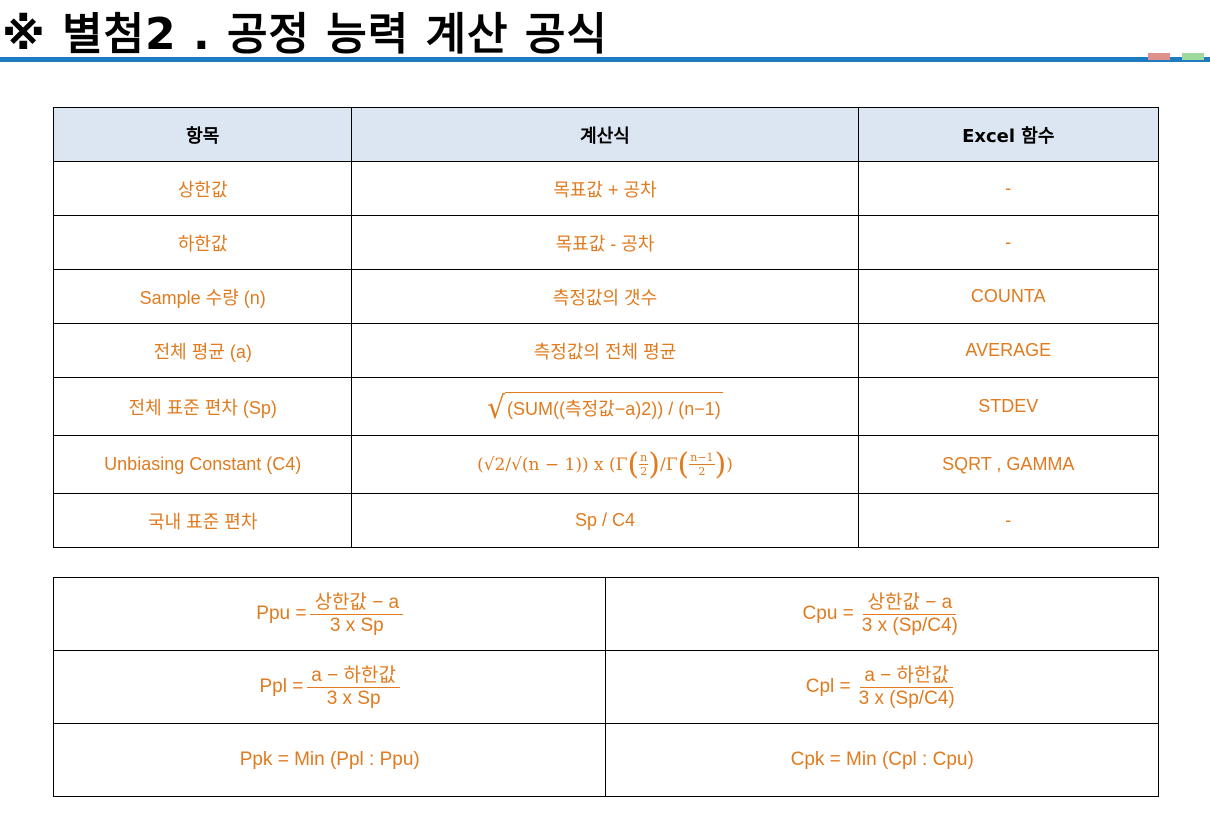  I want to click on accent-bar-red, so click(1159, 56).